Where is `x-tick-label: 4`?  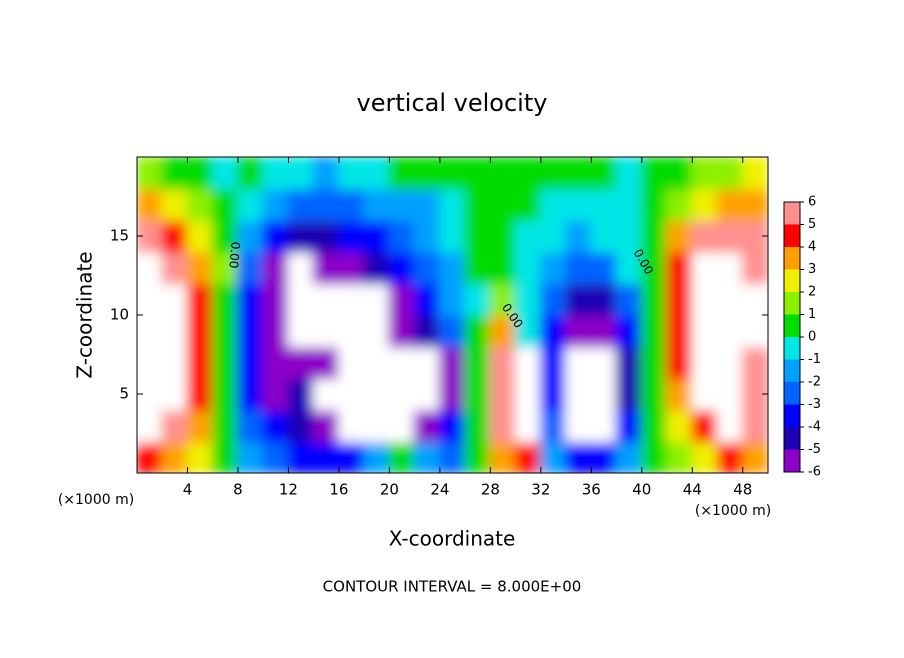 x-tick-label: 4 is located at coordinates (188, 490).